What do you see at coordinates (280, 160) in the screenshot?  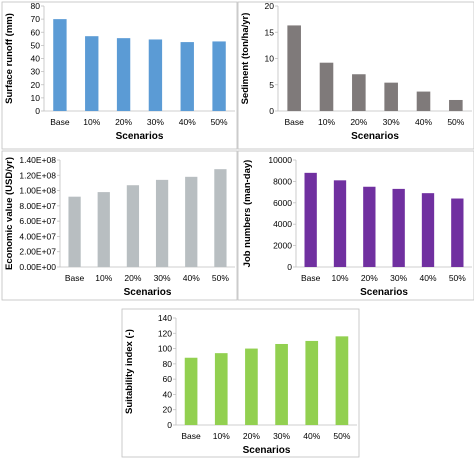 I see `y-tick-label: 10000` at bounding box center [280, 160].